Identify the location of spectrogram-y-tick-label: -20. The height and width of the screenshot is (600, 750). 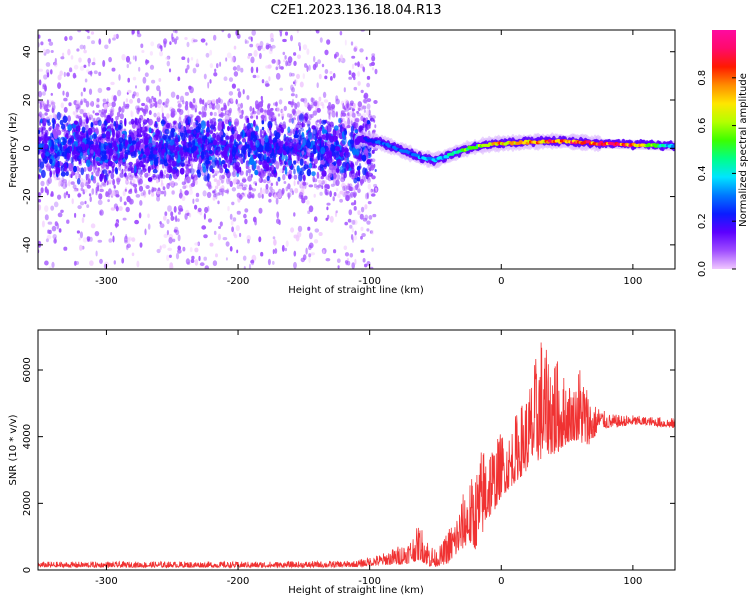
(27, 196).